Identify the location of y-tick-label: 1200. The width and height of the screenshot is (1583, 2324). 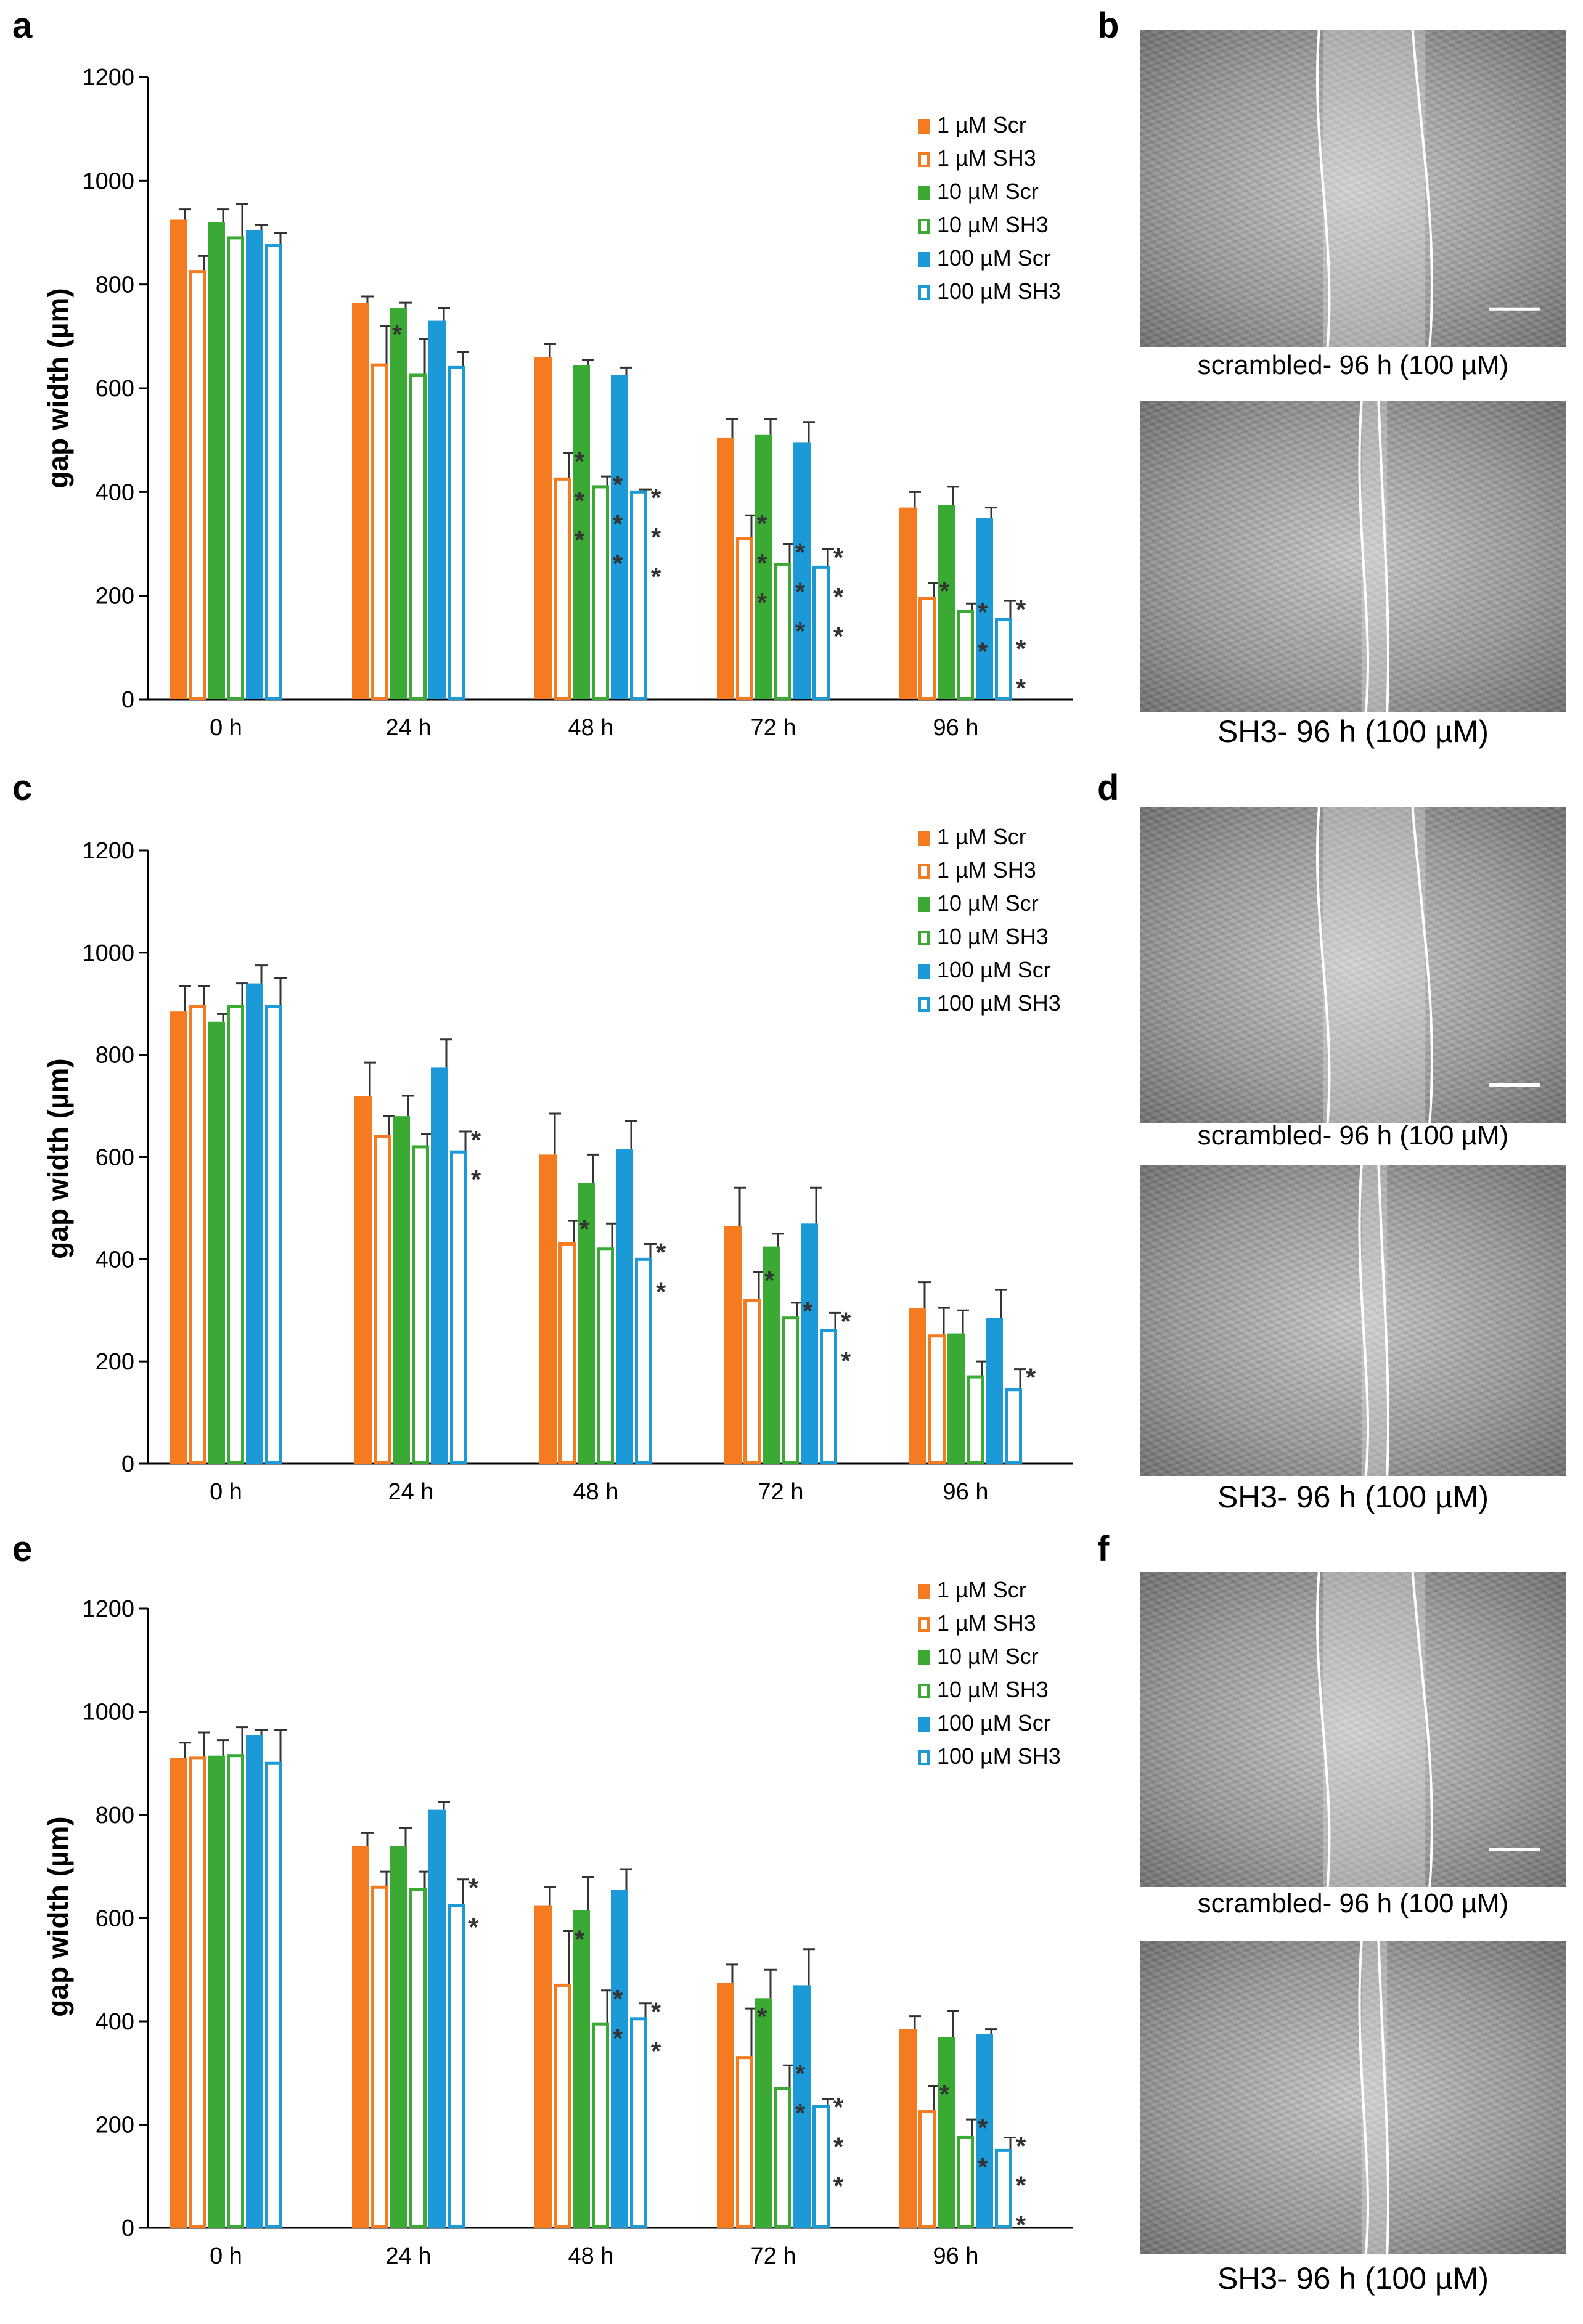
(108, 78).